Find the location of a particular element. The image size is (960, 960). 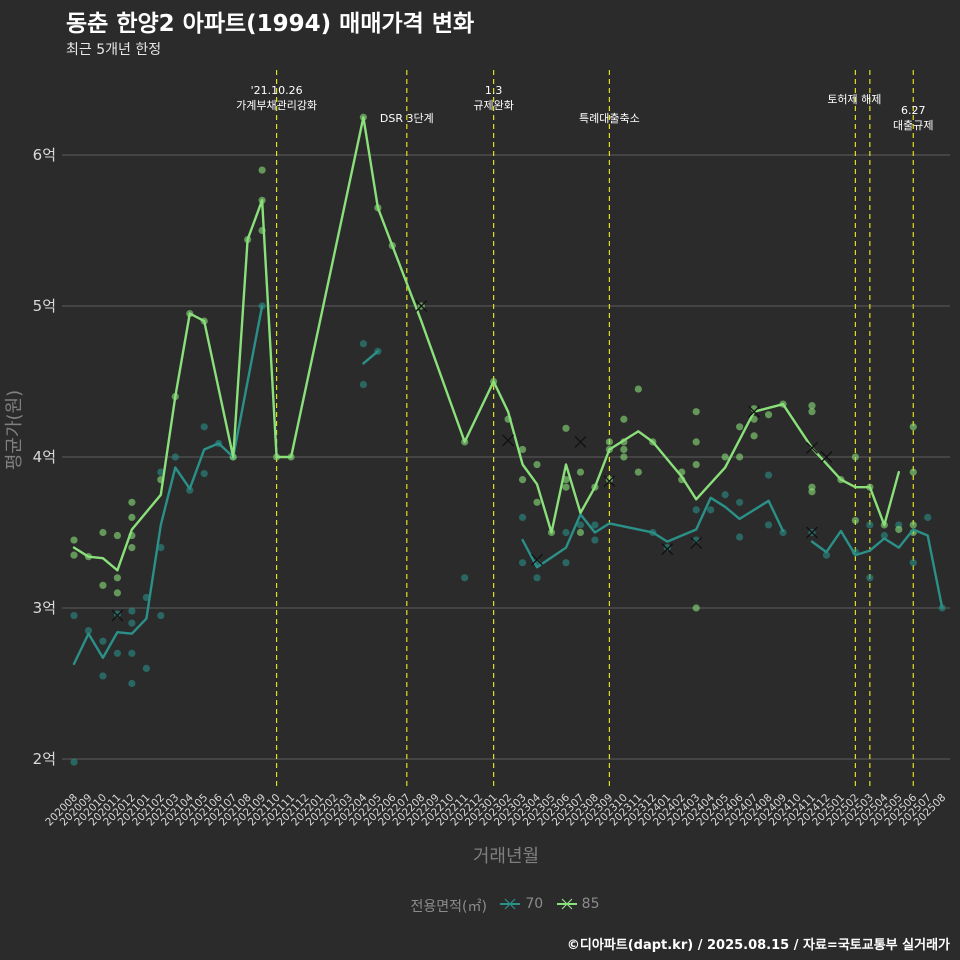

legend-item-85: 85 is located at coordinates (578, 904).